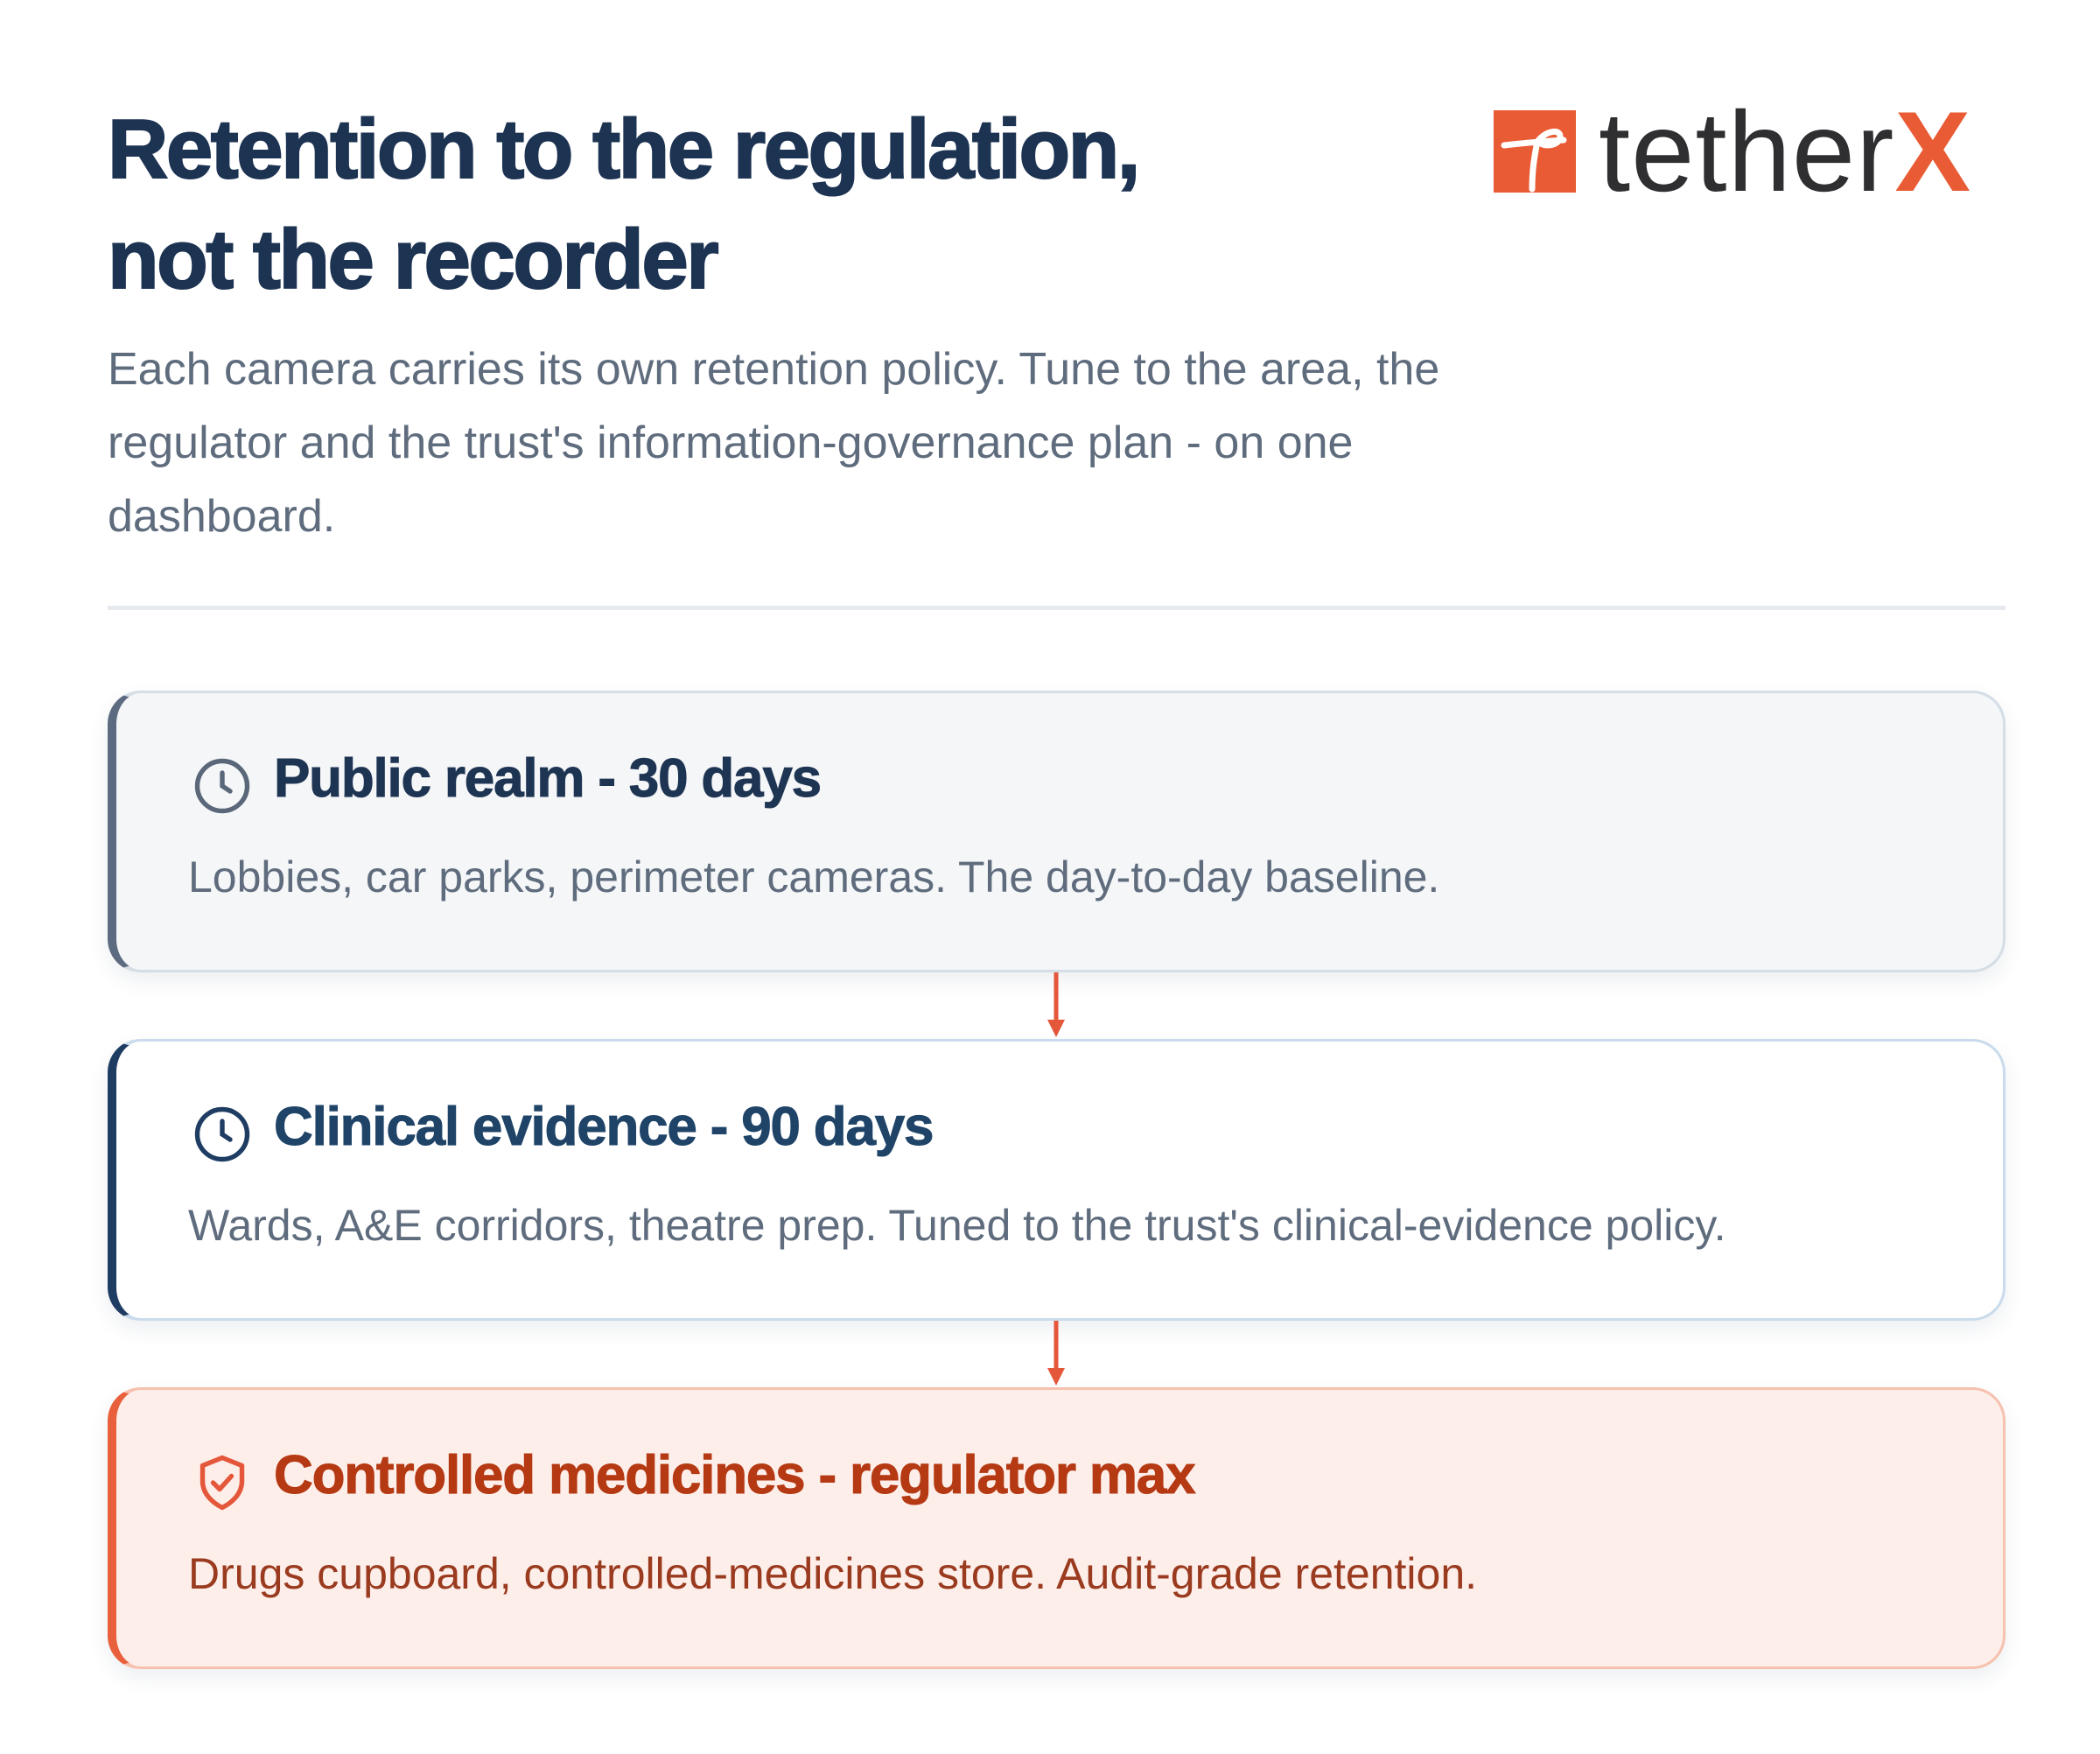  I want to click on logo-text: tetherX, so click(1785, 151).